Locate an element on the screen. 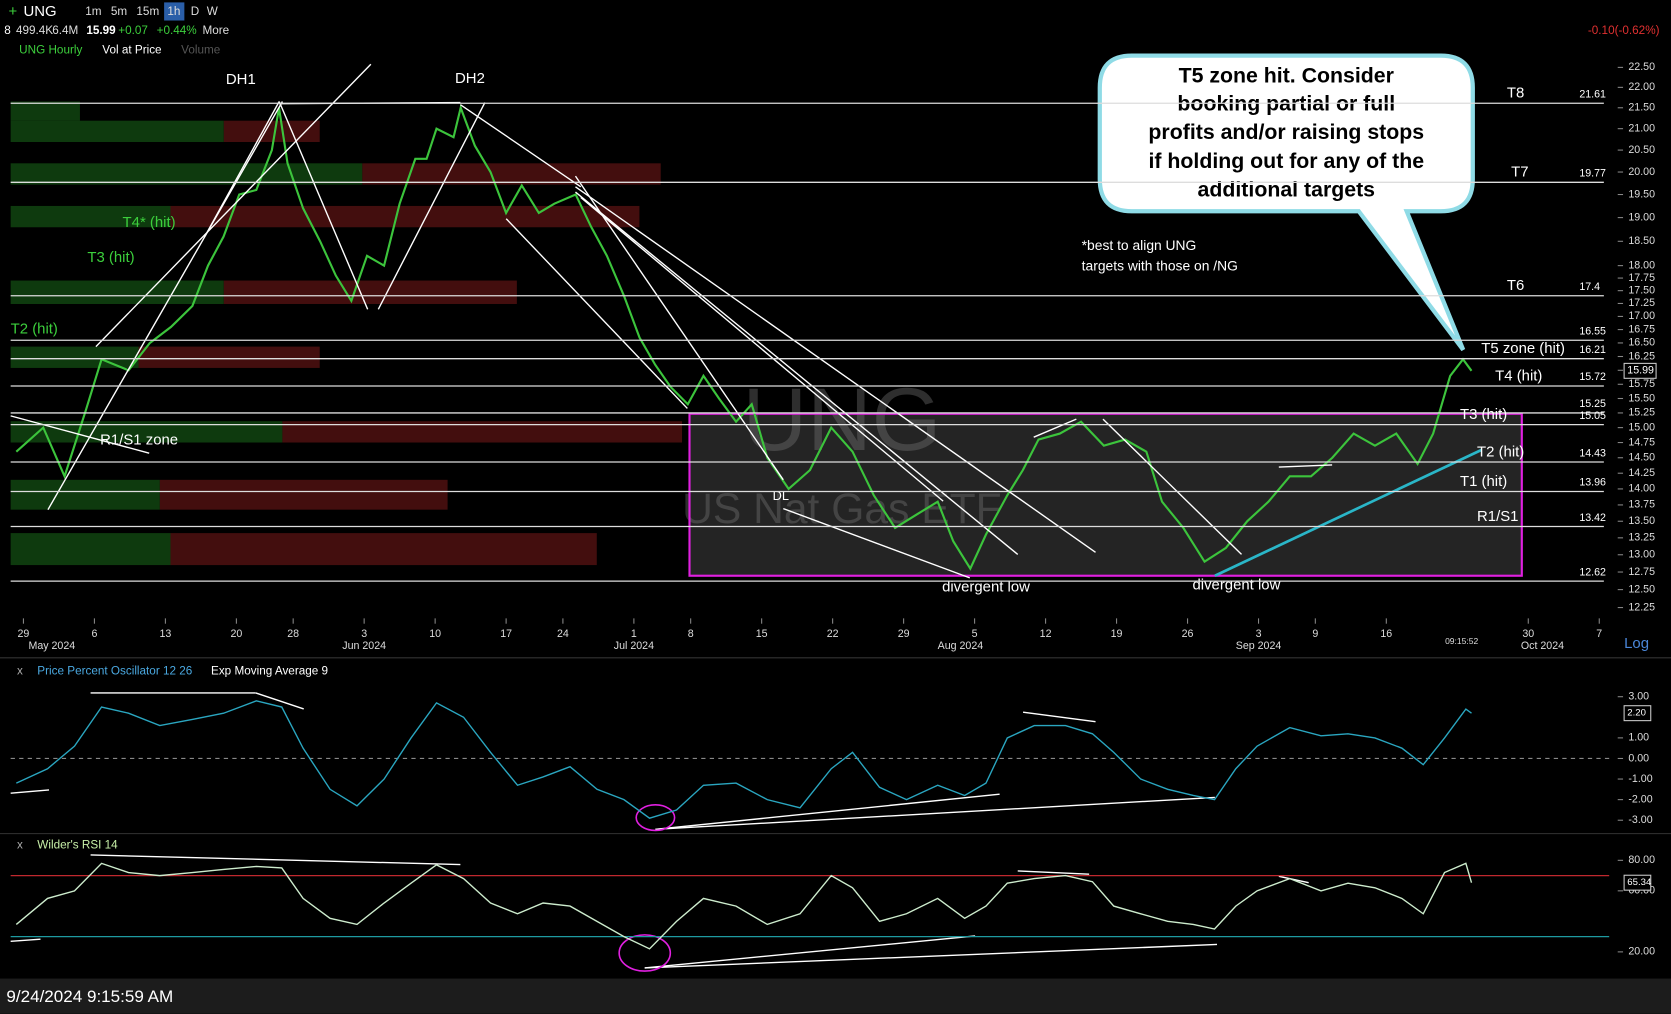 Image resolution: width=1671 pixels, height=1014 pixels. target-label: T4 (hit) is located at coordinates (1518, 376).